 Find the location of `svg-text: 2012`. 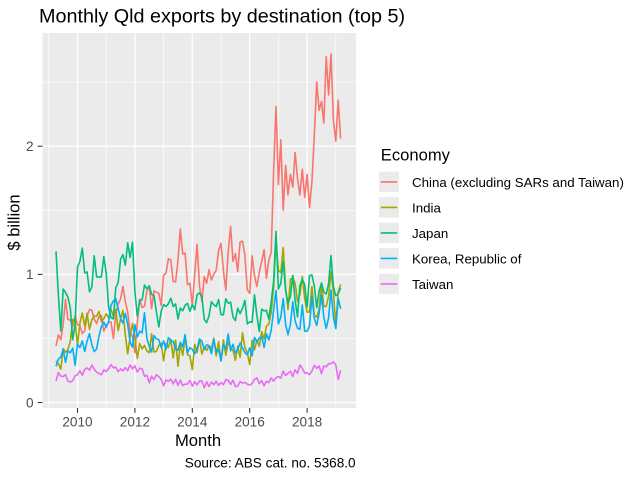

svg-text: 2012 is located at coordinates (135, 421).